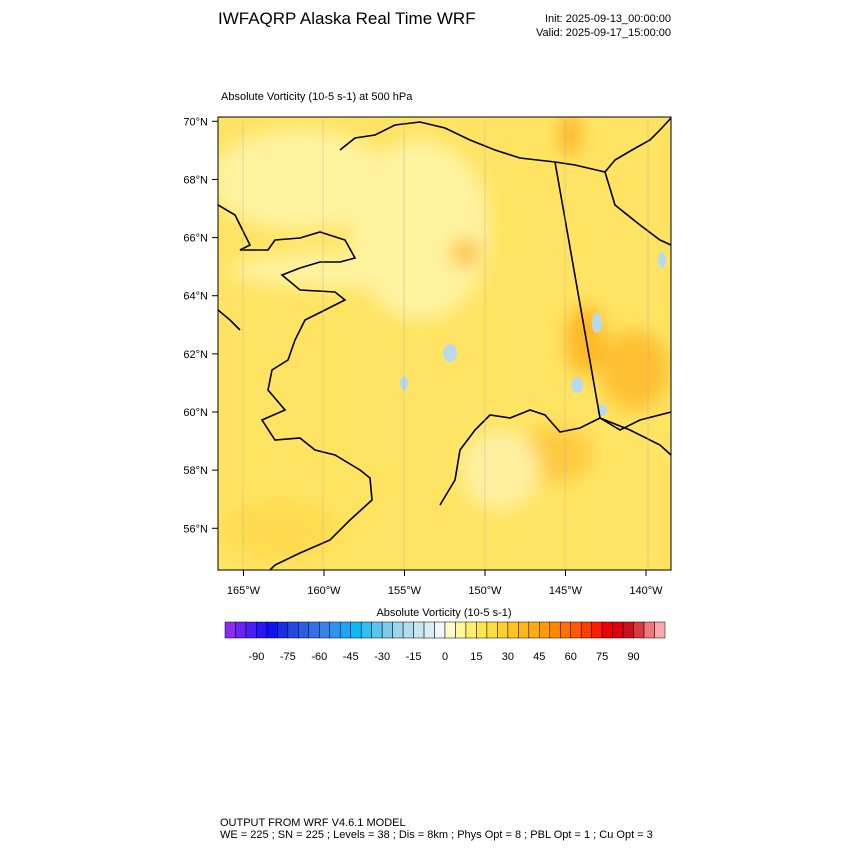  I want to click on colorbar-label: 45, so click(539, 657).